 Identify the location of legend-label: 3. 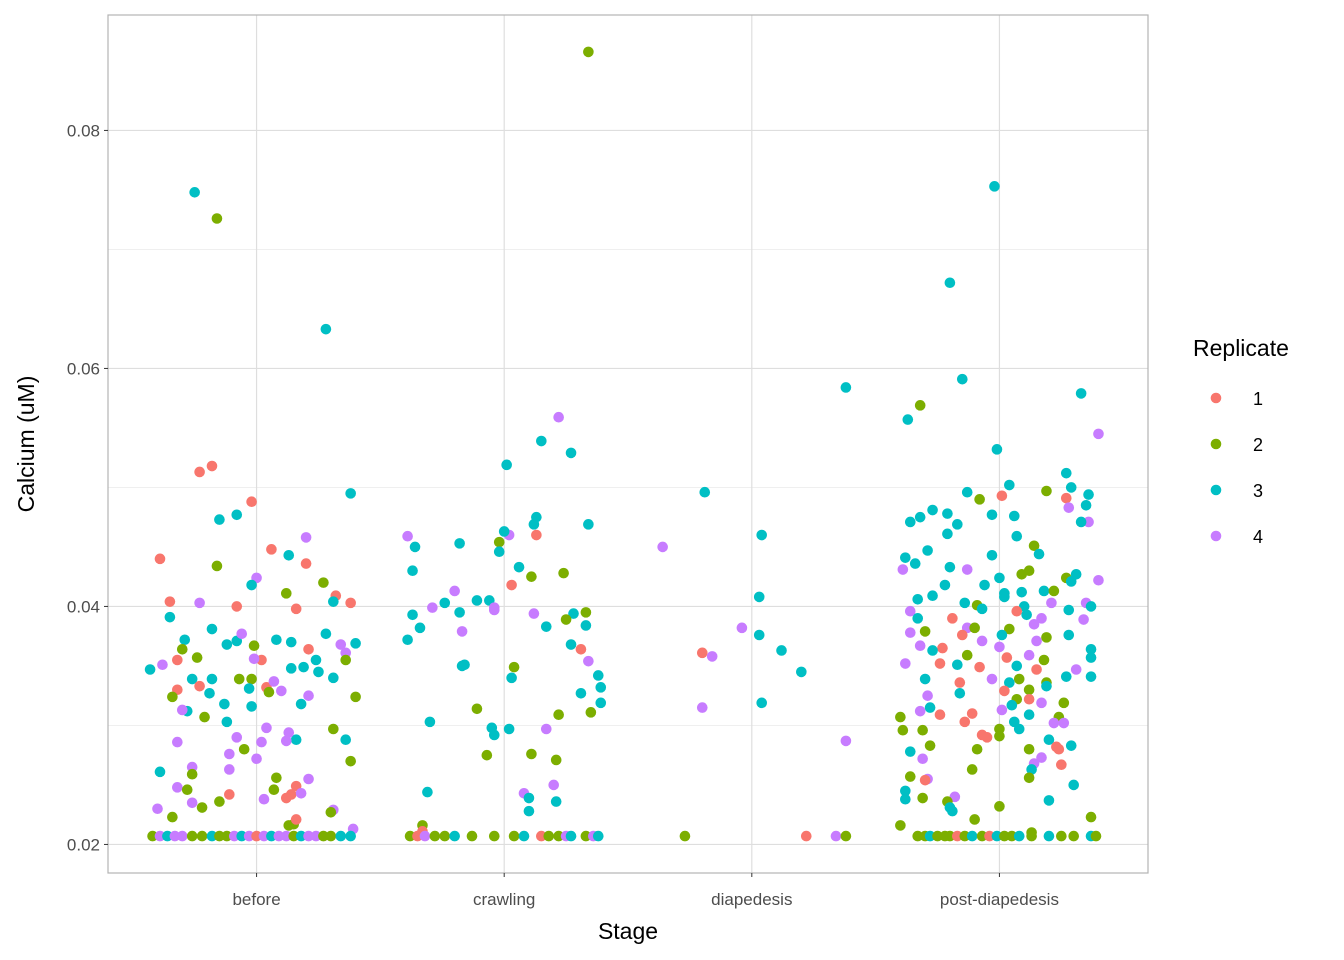
(1258, 491).